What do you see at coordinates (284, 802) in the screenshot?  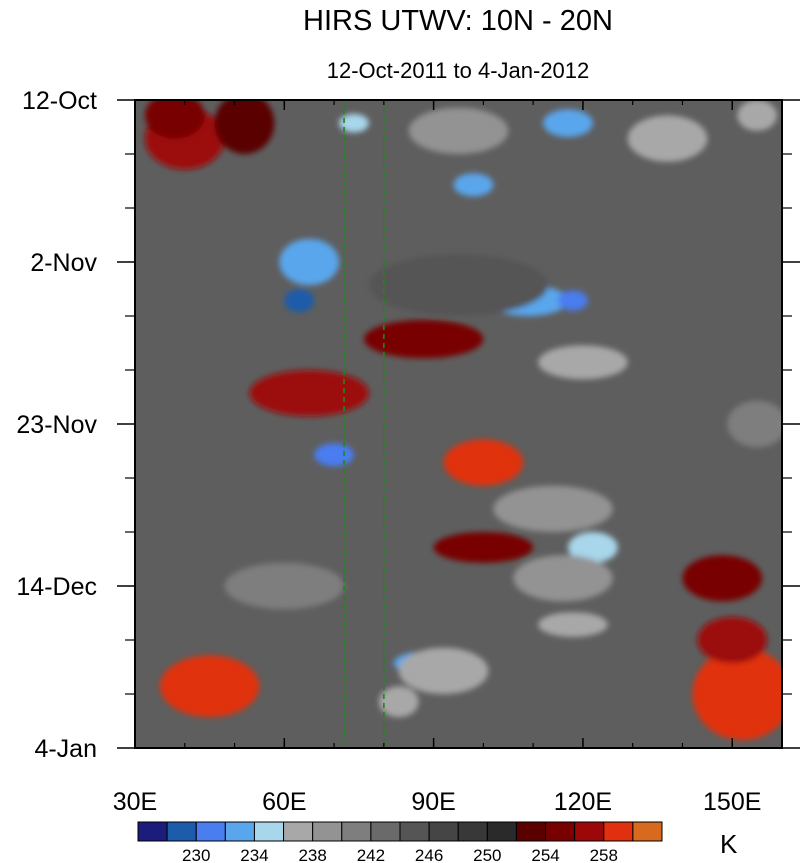 I see `x-tick-label: 60E` at bounding box center [284, 802].